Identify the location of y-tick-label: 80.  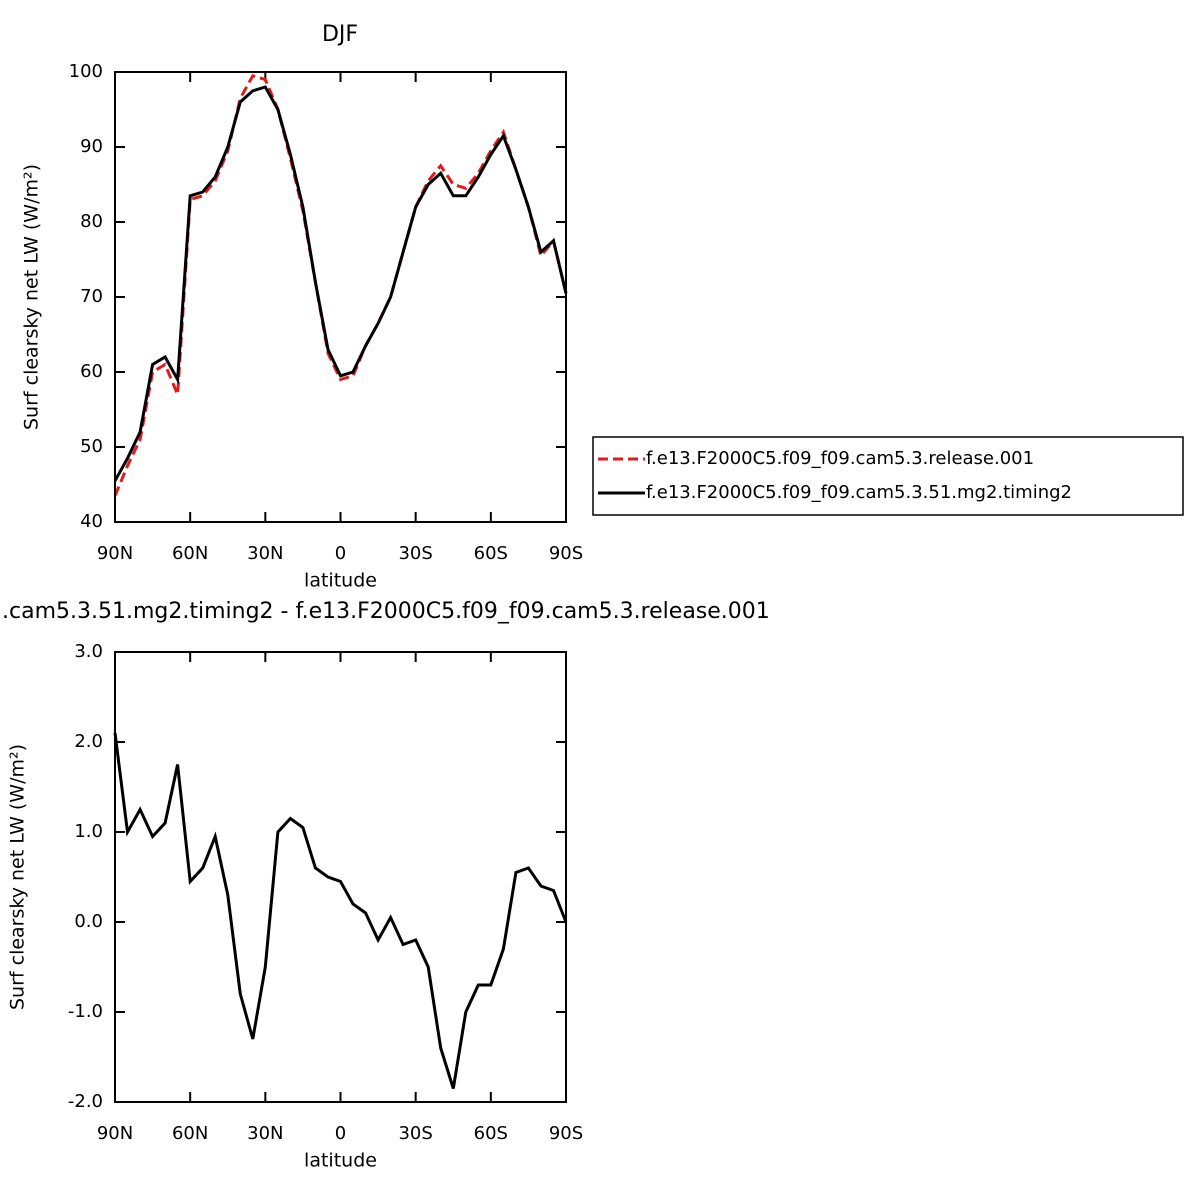
(91, 221).